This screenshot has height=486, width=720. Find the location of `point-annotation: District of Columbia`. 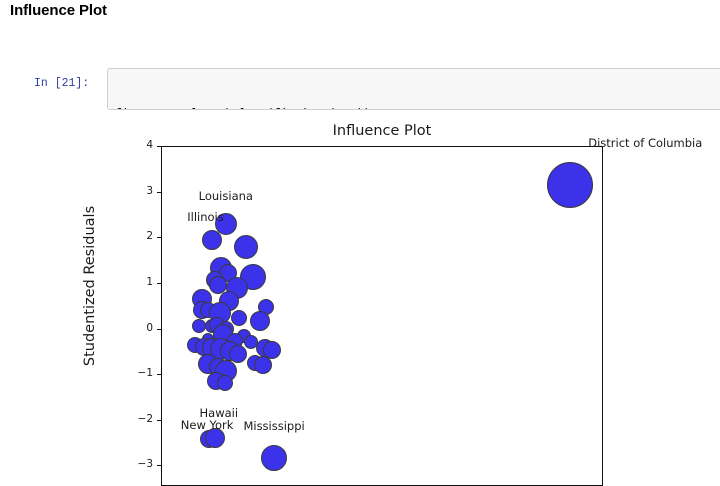

point-annotation: District of Columbia is located at coordinates (645, 142).